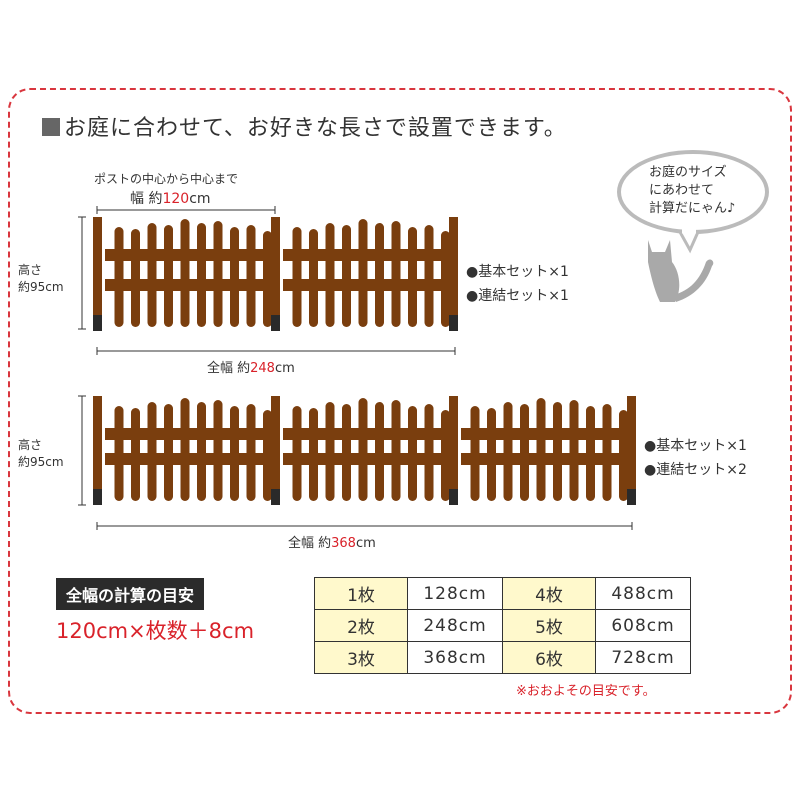  Describe the element at coordinates (41, 278) in the screenshot. I see `height-label-1: 高さ 約95cm` at that location.